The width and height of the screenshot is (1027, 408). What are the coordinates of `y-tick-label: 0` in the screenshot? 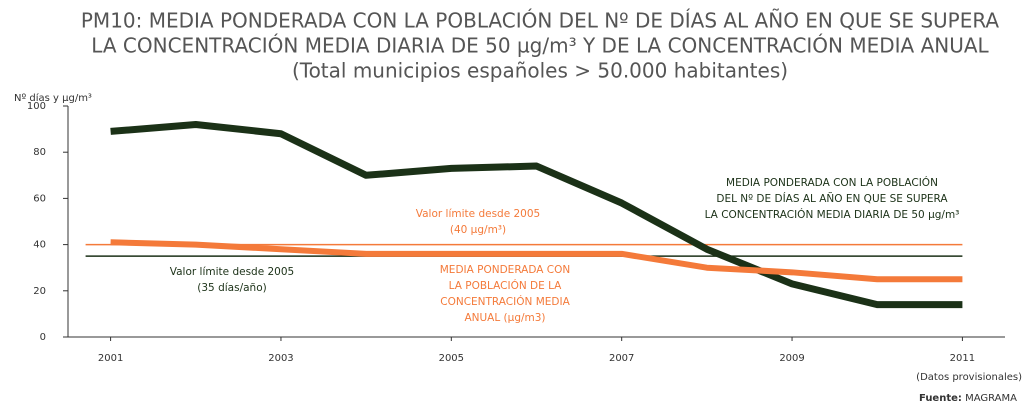 It's located at (43, 337).